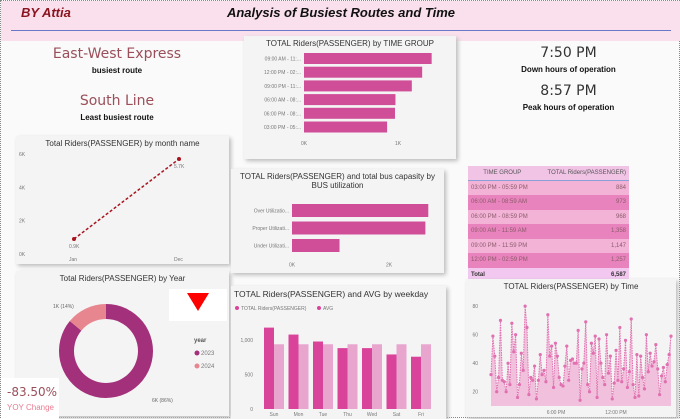 The height and width of the screenshot is (419, 680). I want to click on kpi-busiest-route: East-West Express busiest route, so click(117, 72).